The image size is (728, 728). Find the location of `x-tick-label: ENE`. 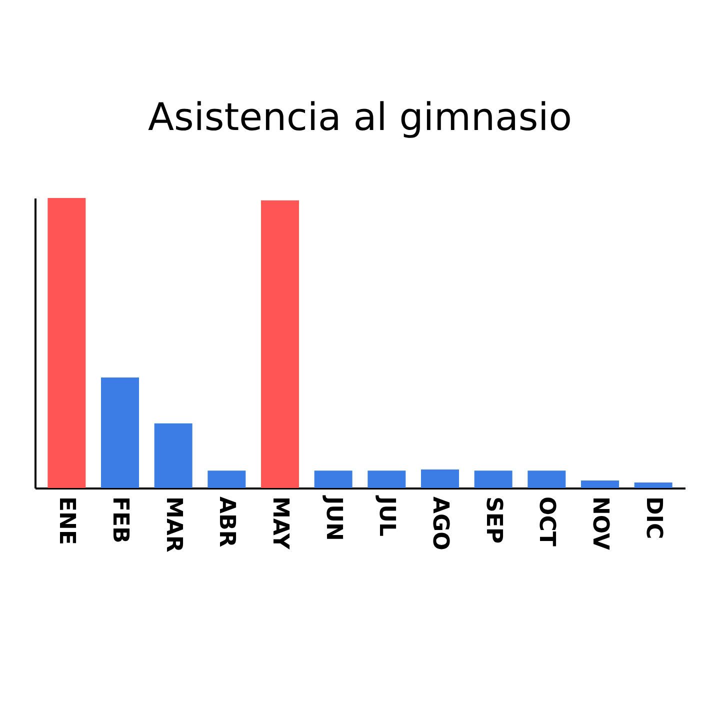

x-tick-label: ENE is located at coordinates (67, 520).